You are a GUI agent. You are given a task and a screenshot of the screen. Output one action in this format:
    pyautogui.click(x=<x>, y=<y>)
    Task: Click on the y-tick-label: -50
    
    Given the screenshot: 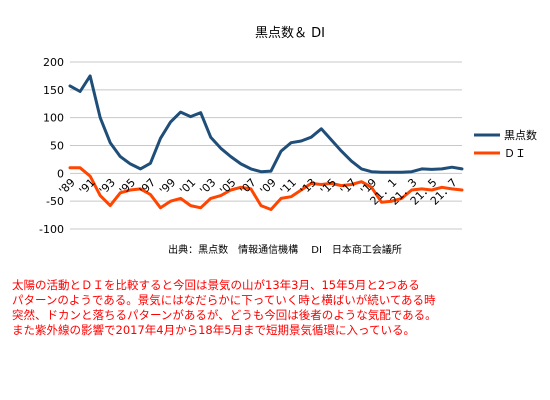 What is the action you would take?
    pyautogui.click(x=55, y=201)
    